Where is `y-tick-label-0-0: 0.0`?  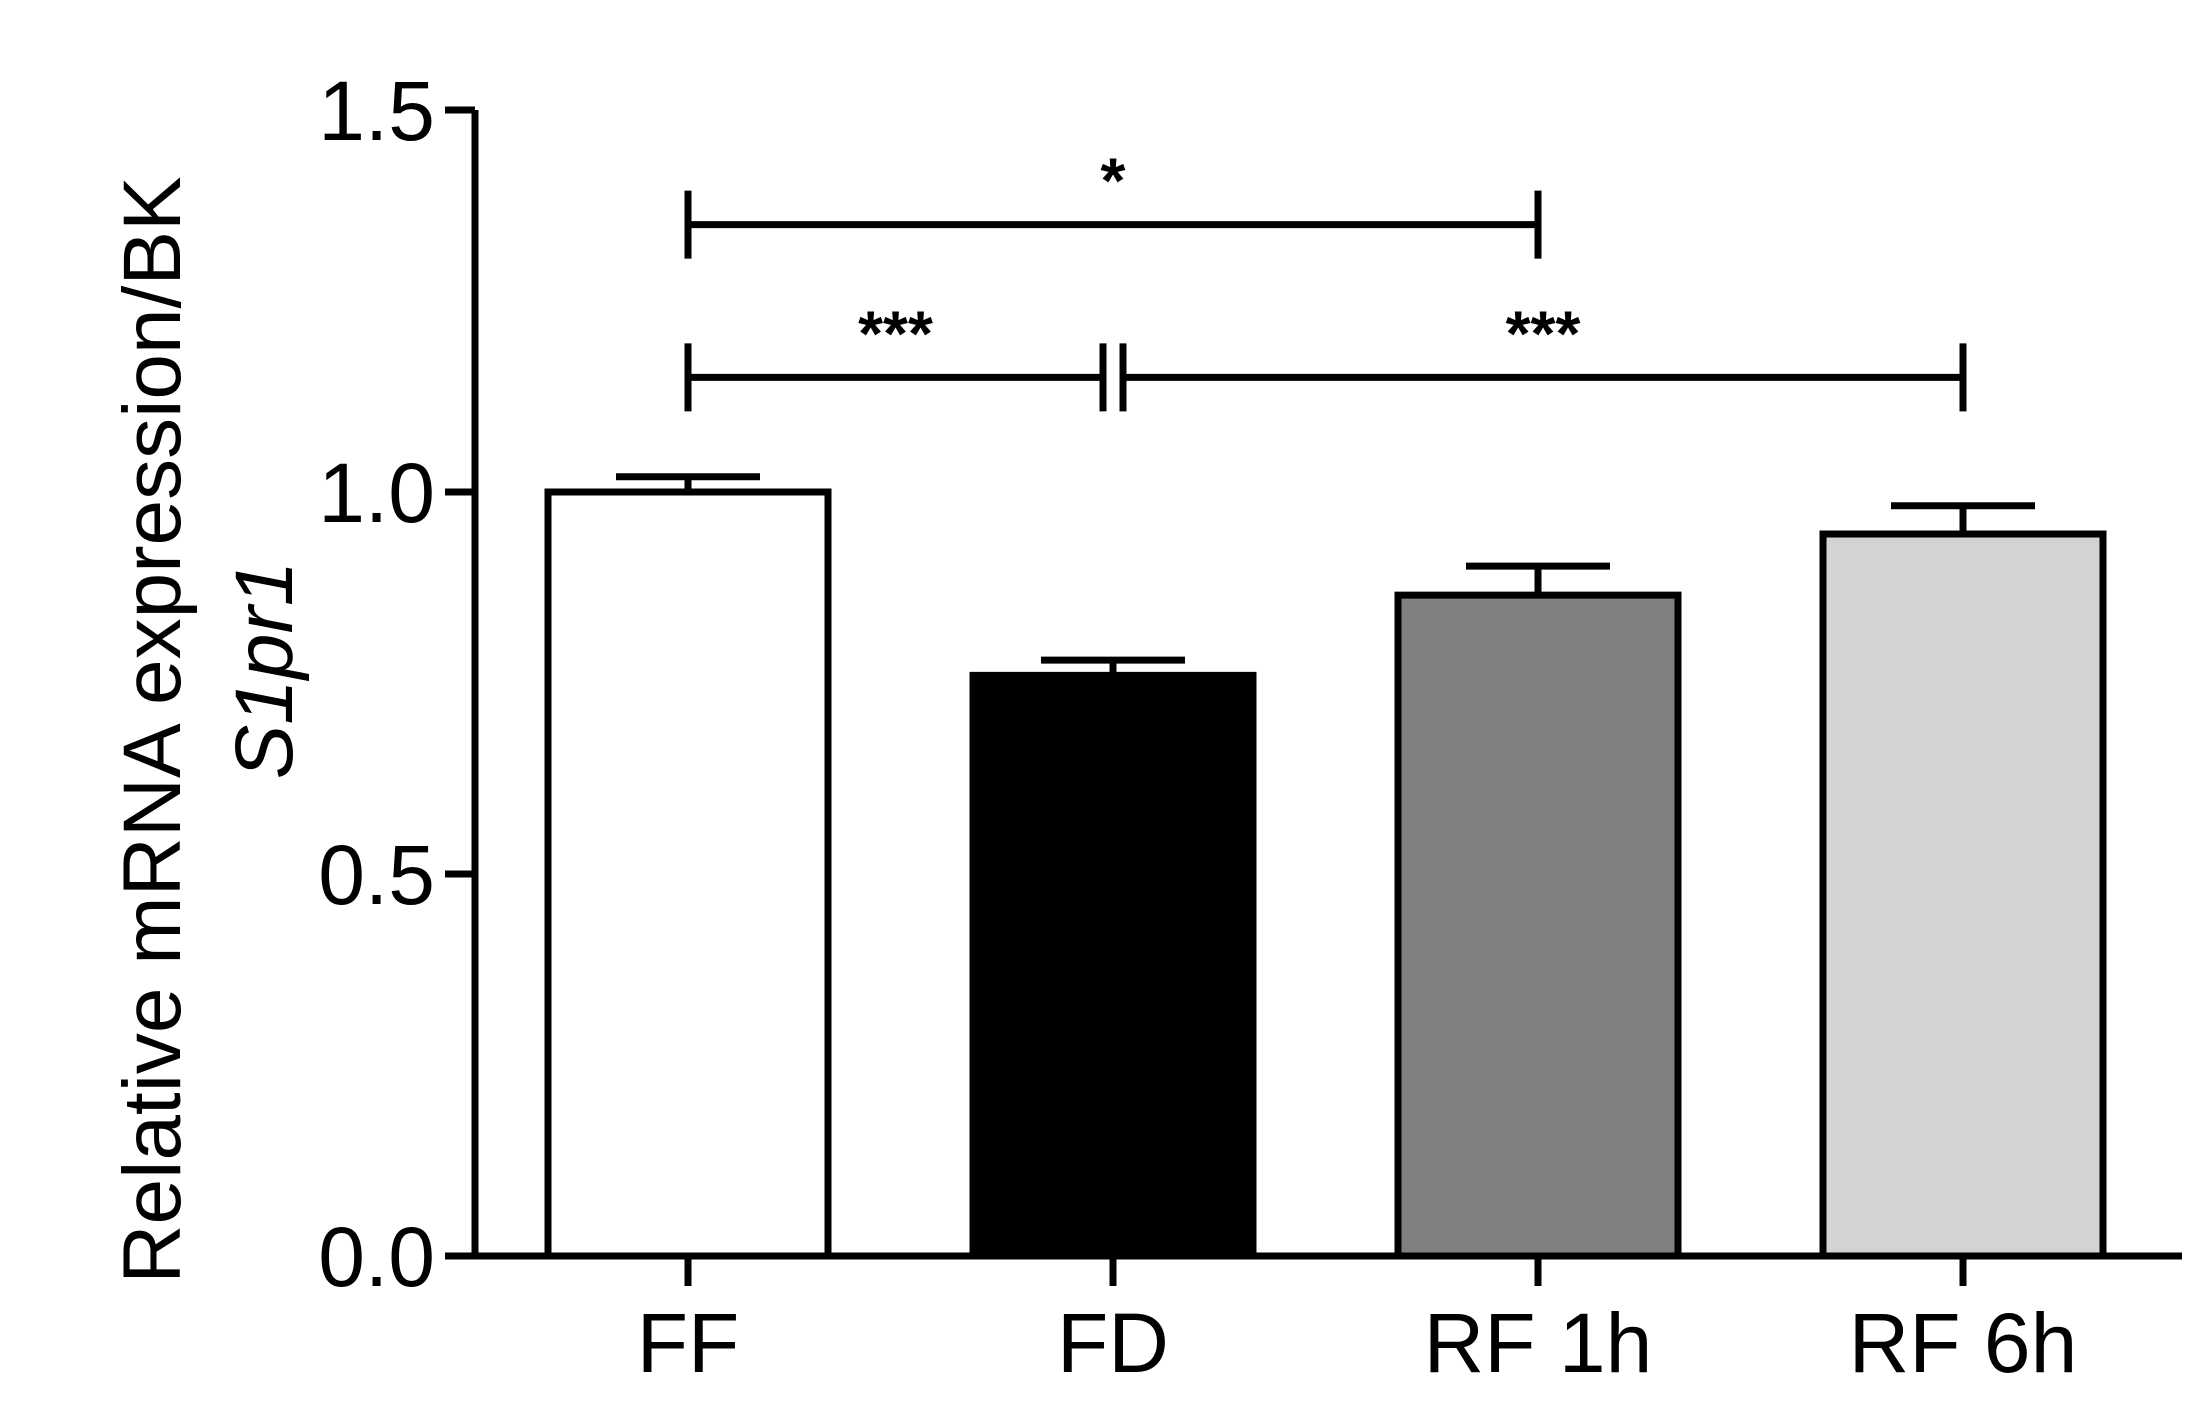 y-tick-label-0-0: 0.0 is located at coordinates (376, 1257).